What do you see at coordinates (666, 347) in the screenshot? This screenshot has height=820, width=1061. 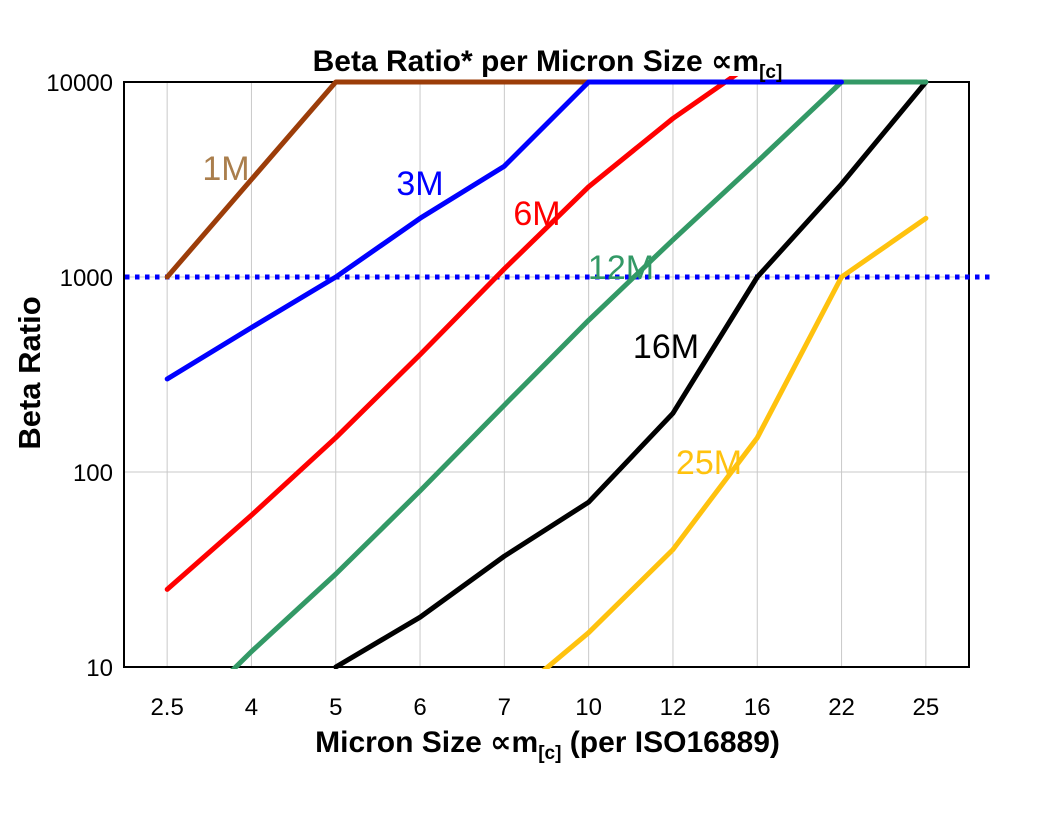 I see `series-label-16M: 16M` at bounding box center [666, 347].